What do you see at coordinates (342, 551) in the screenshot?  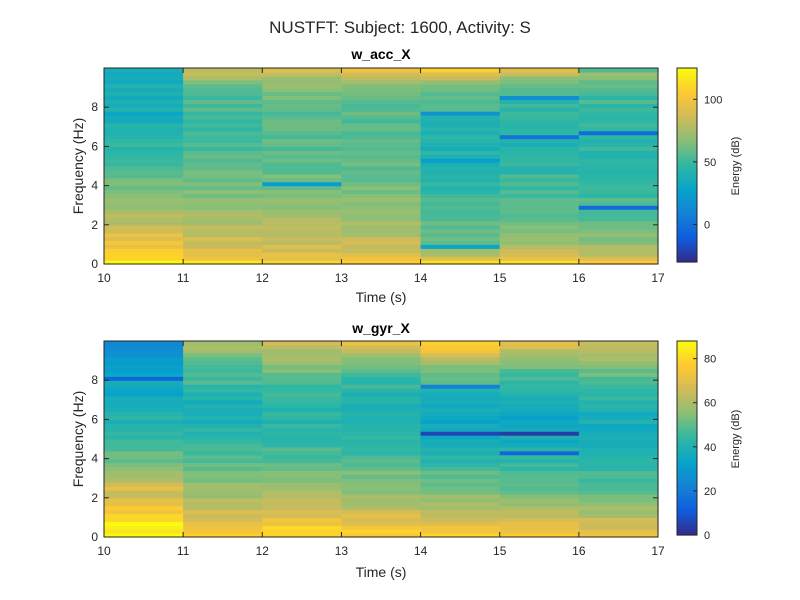 I see `x-tick-label: 13` at bounding box center [342, 551].